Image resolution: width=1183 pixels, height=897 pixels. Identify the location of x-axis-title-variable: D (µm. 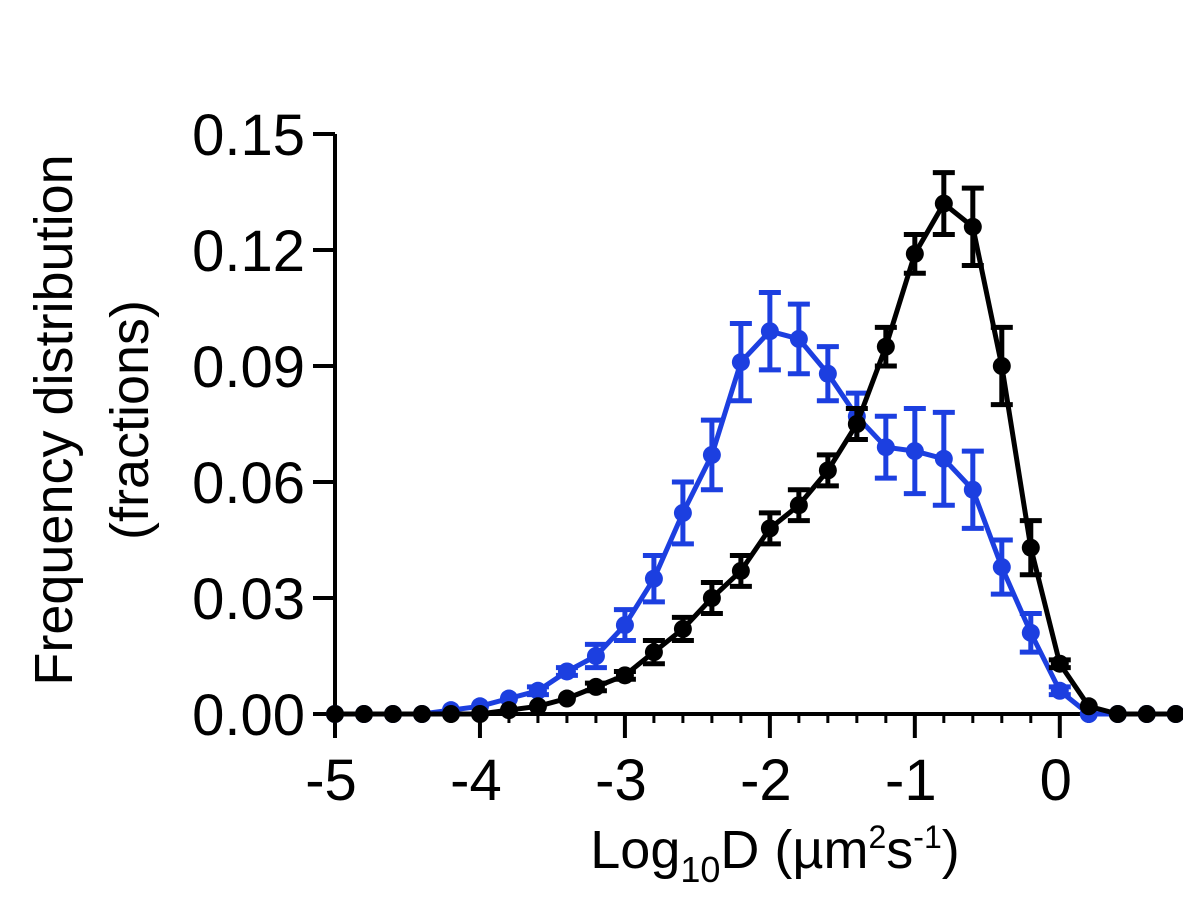
(794, 850).